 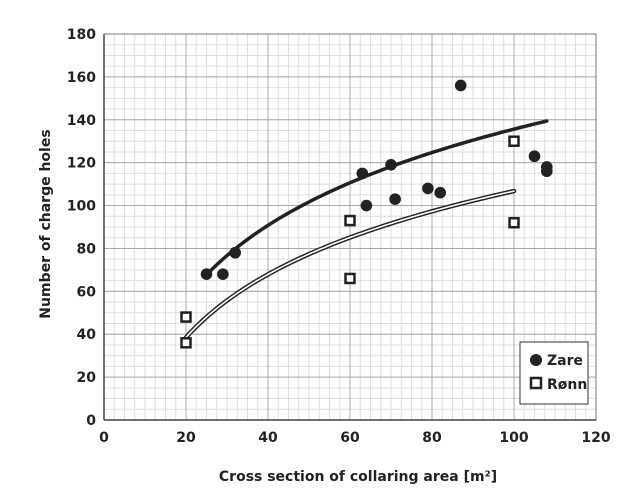 I want to click on legend: Zare Rønn, so click(x=554, y=373).